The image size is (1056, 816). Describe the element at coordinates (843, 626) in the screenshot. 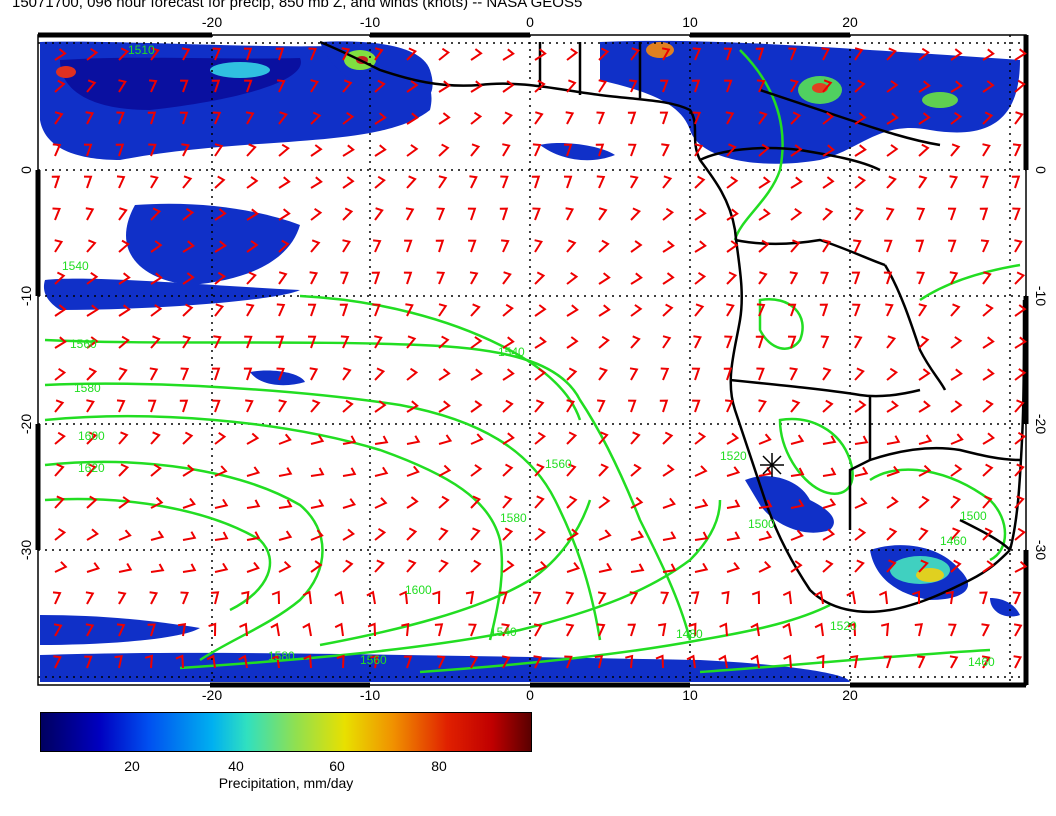

I see `contour-label: 1520` at that location.